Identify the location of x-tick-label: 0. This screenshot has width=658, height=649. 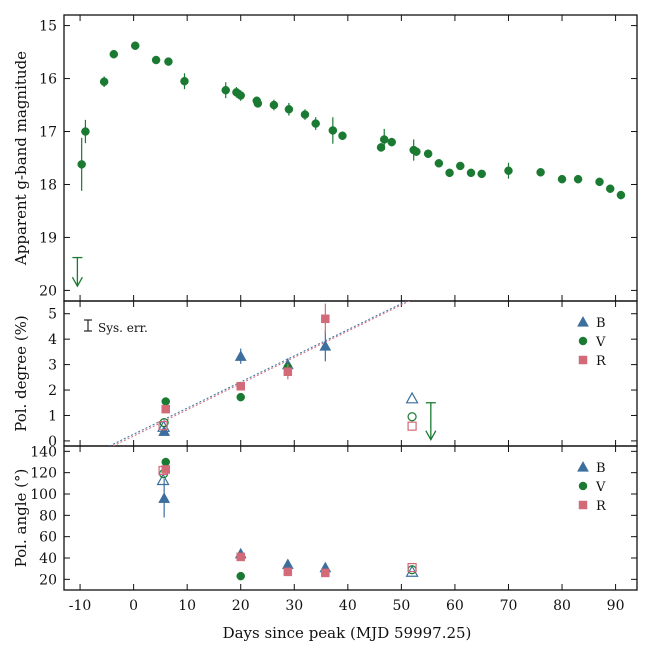
(133, 606).